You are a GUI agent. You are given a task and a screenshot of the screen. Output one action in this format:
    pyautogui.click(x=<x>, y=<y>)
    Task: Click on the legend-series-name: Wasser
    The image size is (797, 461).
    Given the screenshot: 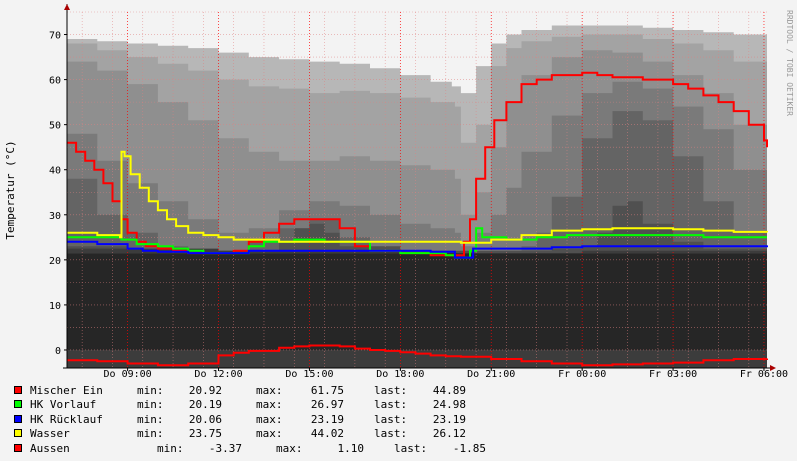 What is the action you would take?
    pyautogui.click(x=50, y=434)
    